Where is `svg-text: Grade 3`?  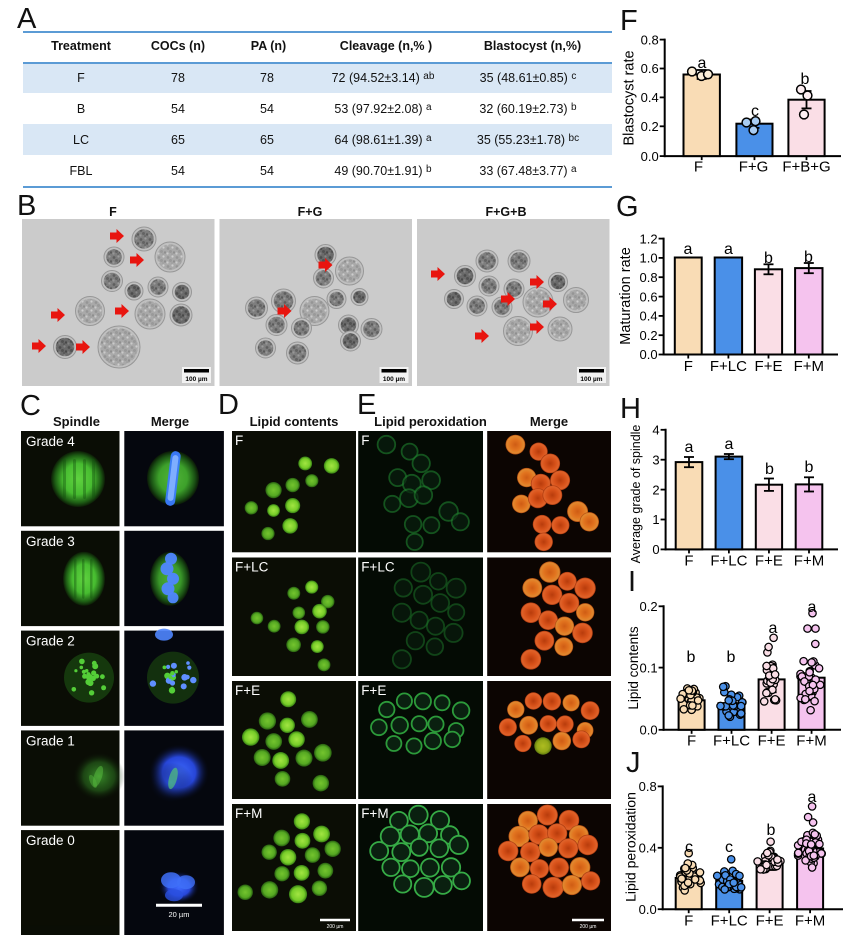
svg-text: Grade 3 is located at coordinates (50, 541).